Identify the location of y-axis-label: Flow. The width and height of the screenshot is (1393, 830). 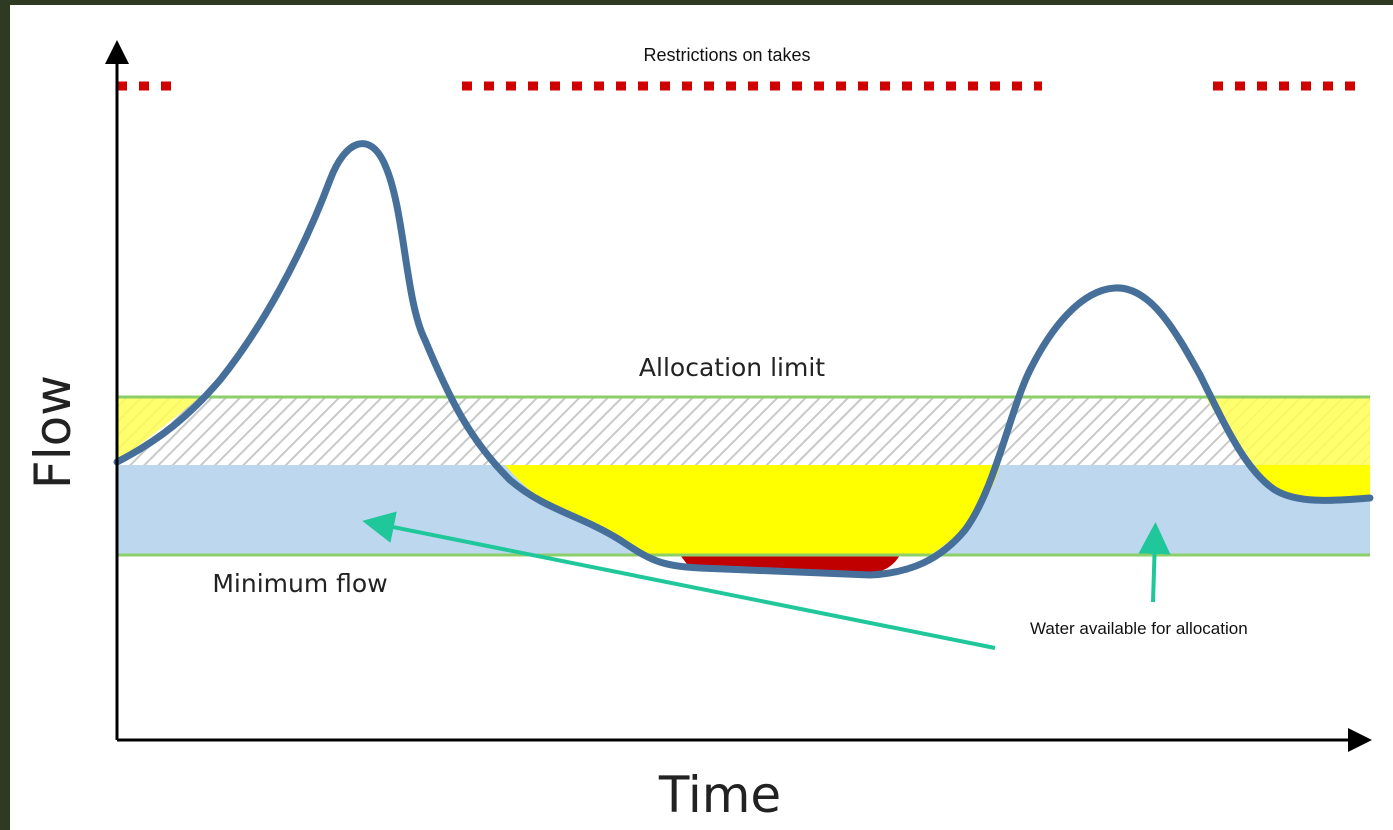
(53, 432).